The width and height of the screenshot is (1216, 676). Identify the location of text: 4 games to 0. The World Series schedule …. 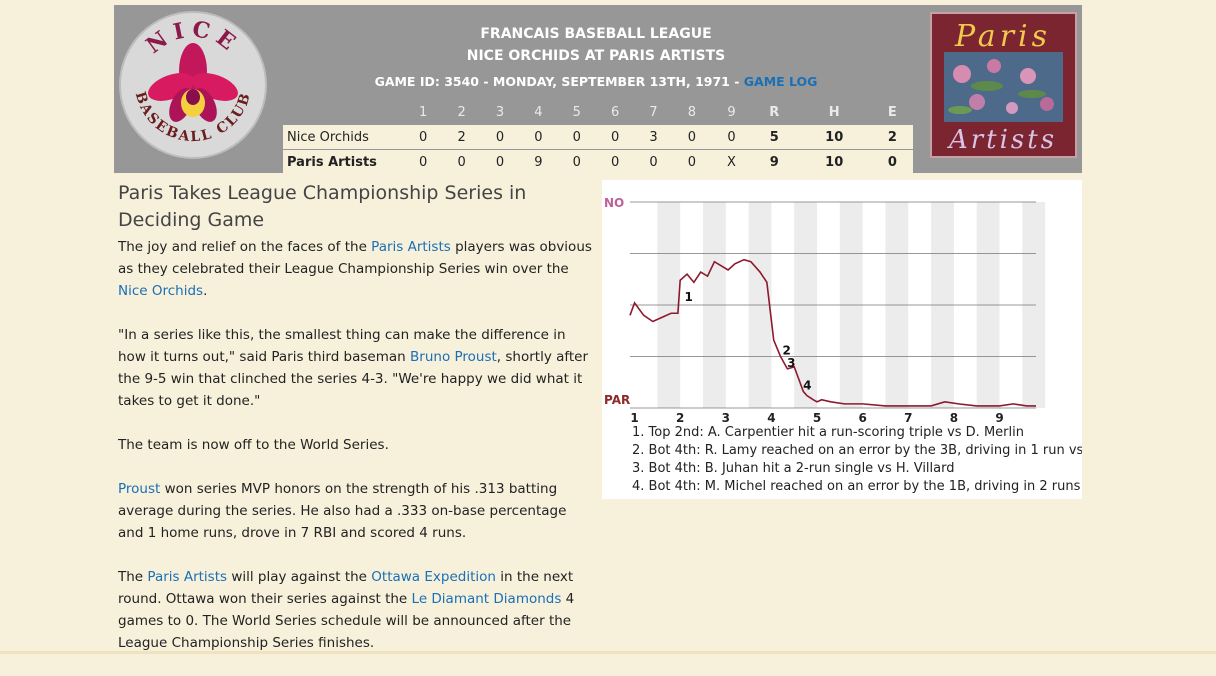
(346, 621).